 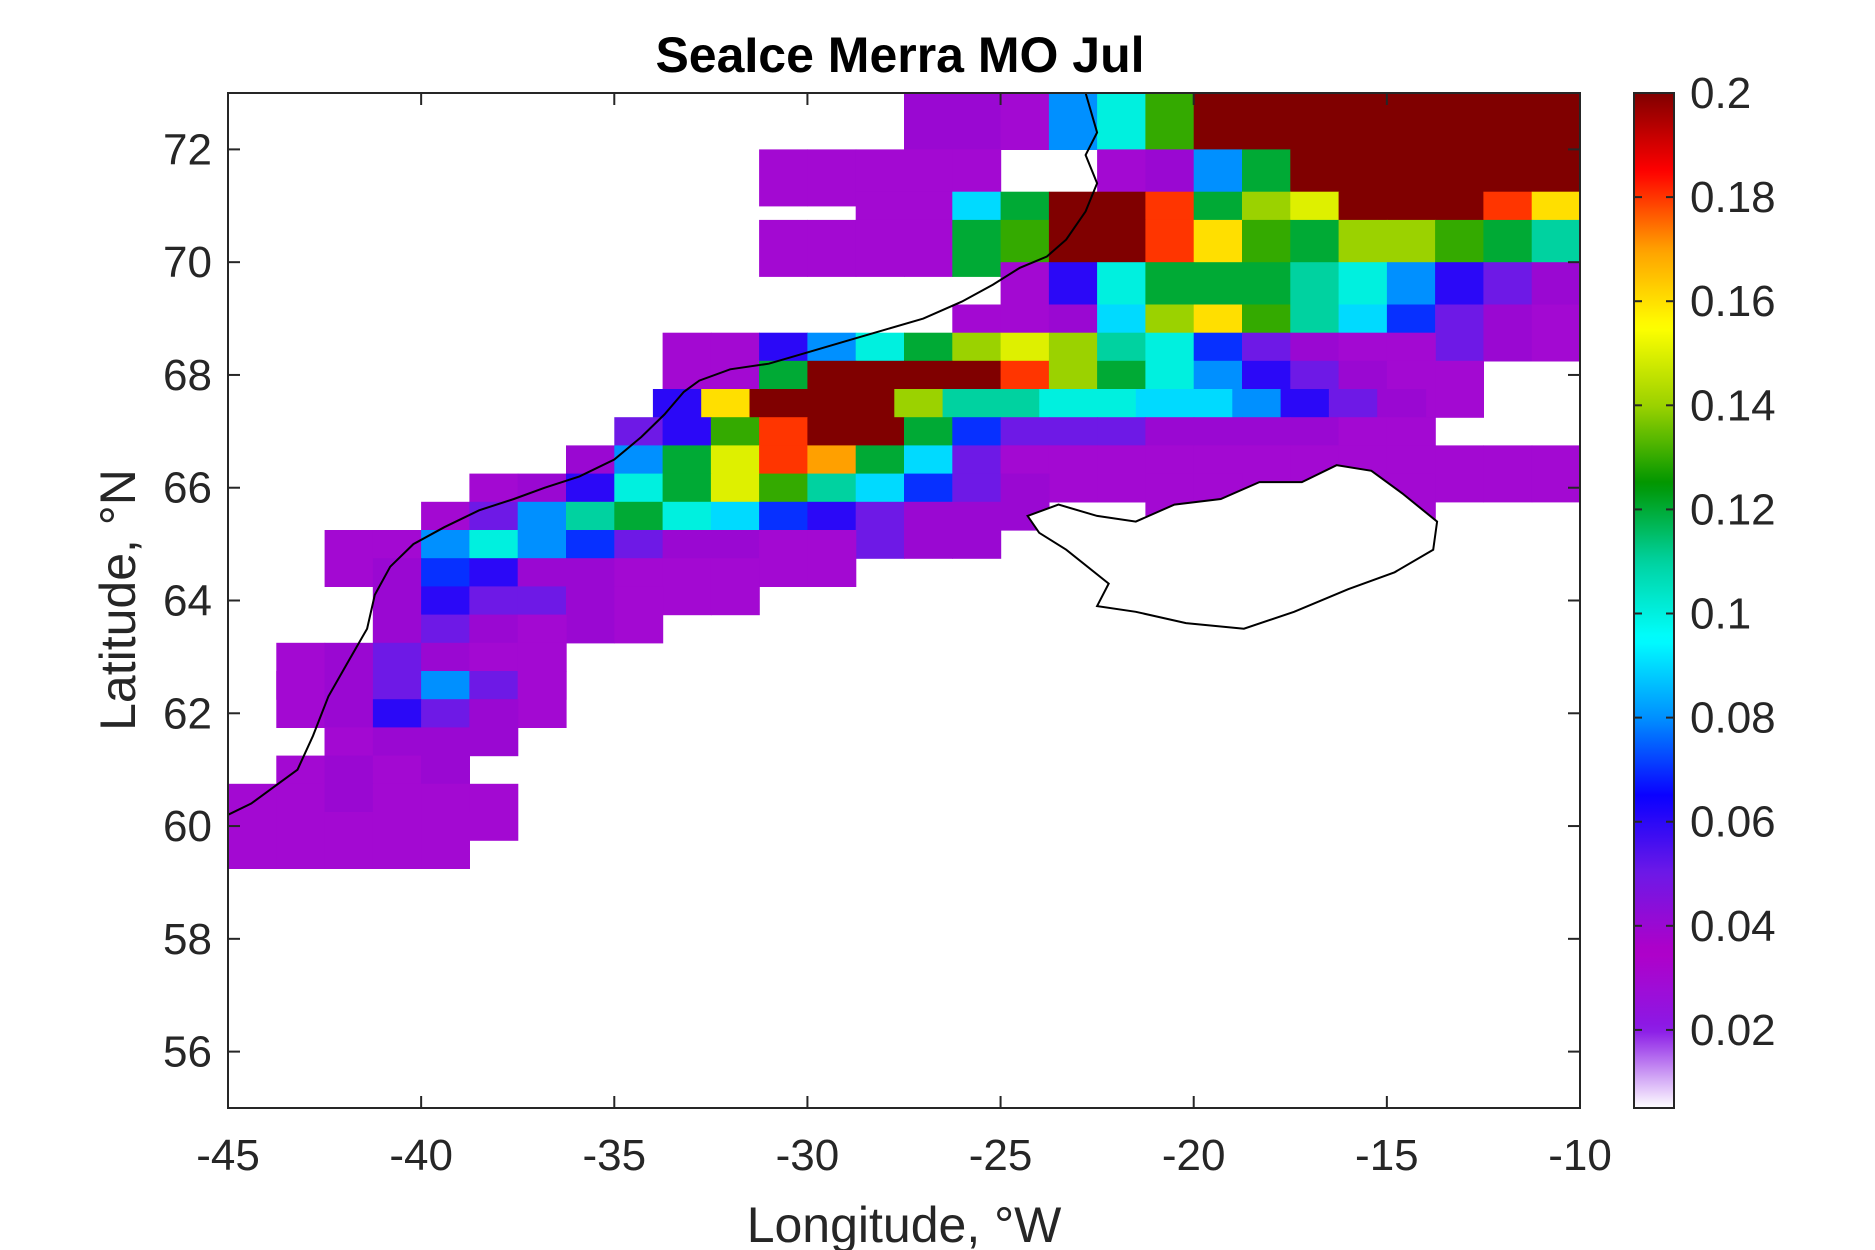 What do you see at coordinates (808, 1155) in the screenshot?
I see `x-tick-label: -30` at bounding box center [808, 1155].